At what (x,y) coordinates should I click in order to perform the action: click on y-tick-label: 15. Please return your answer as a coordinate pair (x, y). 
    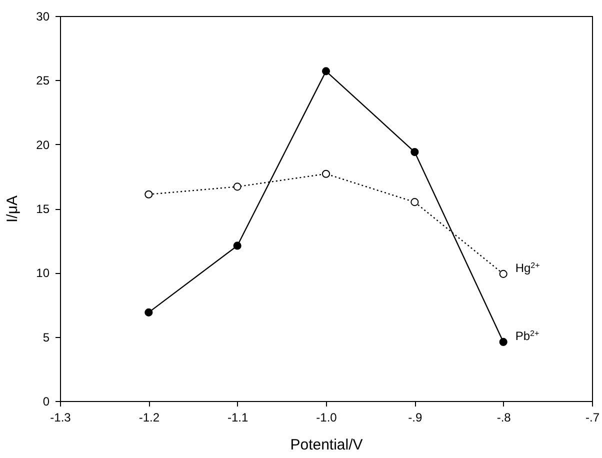
    Looking at the image, I should click on (43, 209).